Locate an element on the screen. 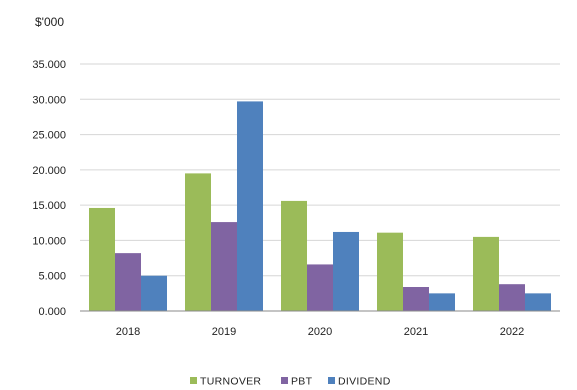 This screenshot has width=577, height=390. y-tick-label: 10.000 is located at coordinates (49, 241).